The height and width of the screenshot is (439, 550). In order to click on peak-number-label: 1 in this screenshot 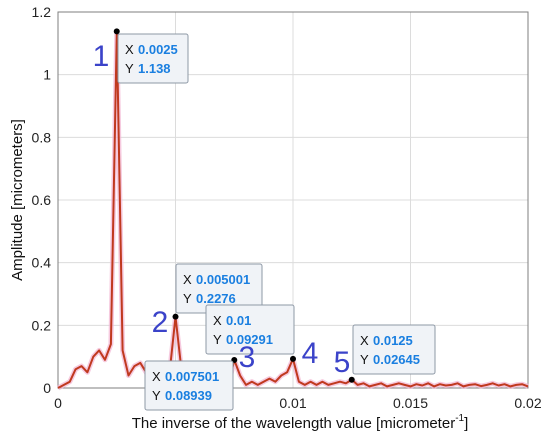, I will do `click(101, 56)`.